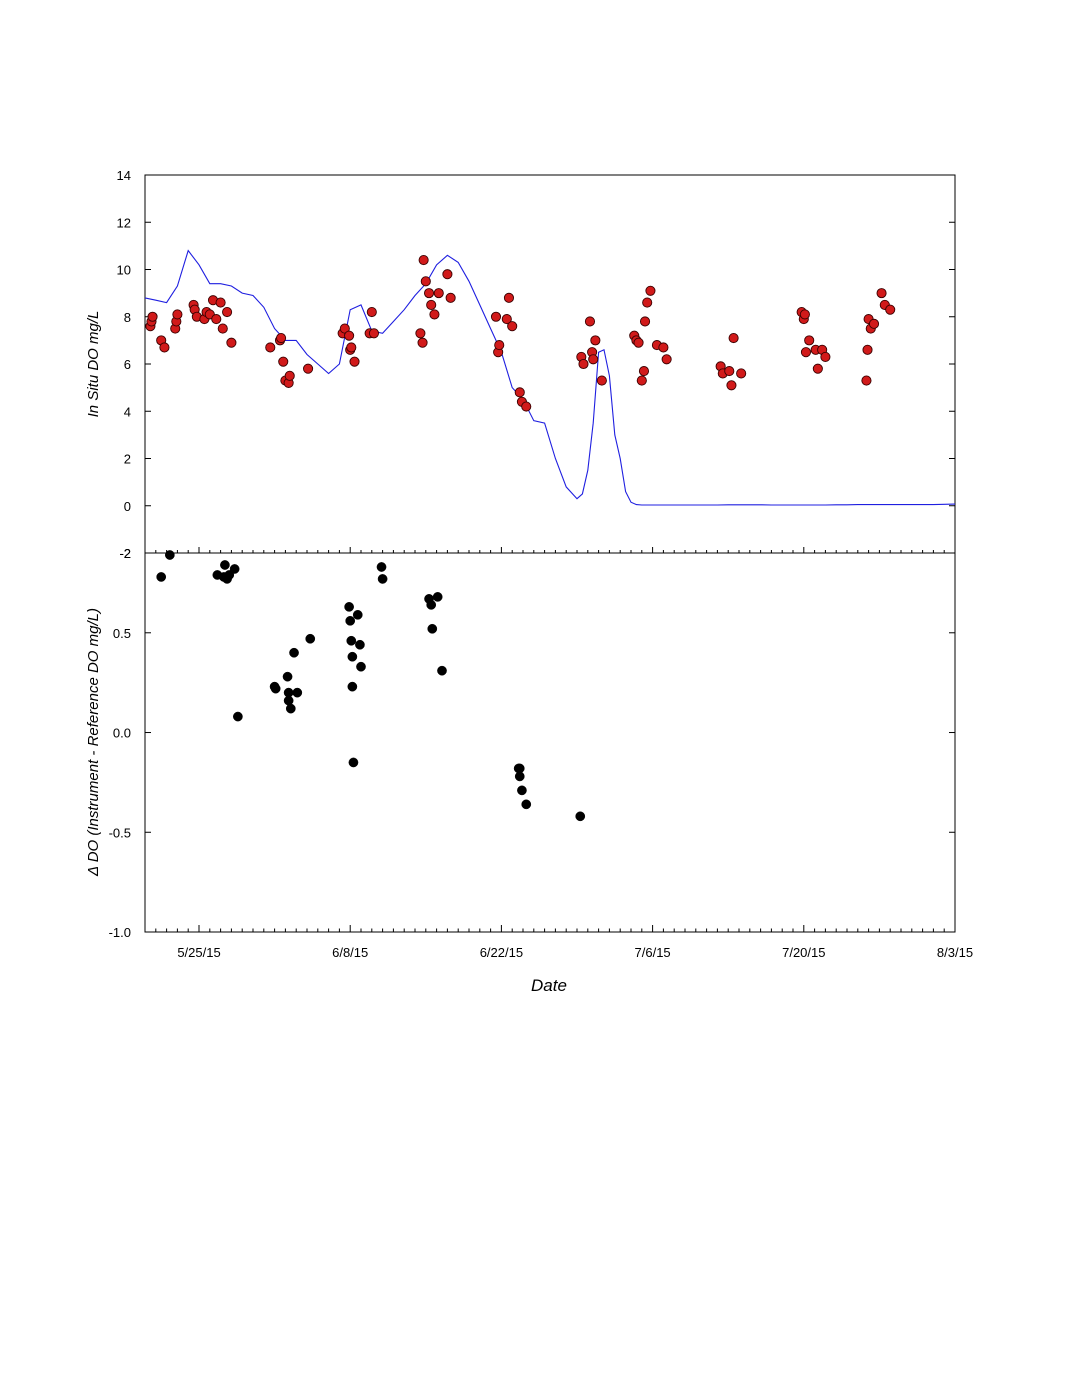 This screenshot has width=1071, height=1386. Describe the element at coordinates (127, 364) in the screenshot. I see `top-y-tick-label-4: 6` at that location.